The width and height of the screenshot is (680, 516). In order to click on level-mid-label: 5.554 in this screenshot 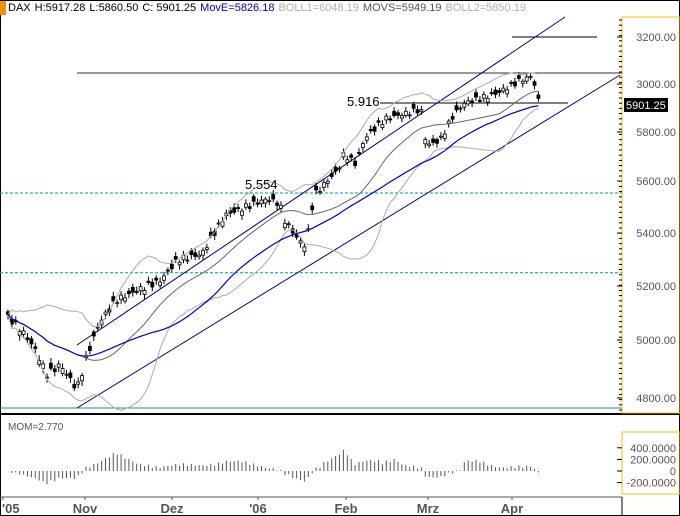, I will do `click(261, 184)`.